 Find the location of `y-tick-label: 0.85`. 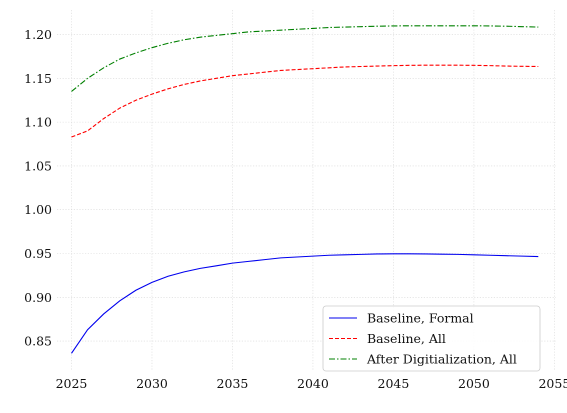

y-tick-label: 0.85 is located at coordinates (38, 341).